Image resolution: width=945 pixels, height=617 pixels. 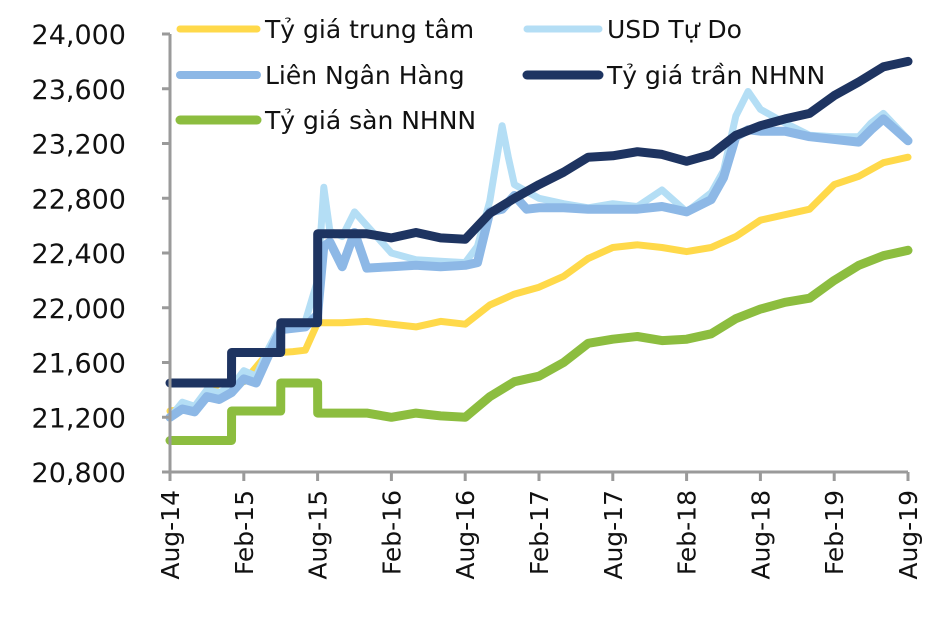 I want to click on legend-item-usd-tu-do: USD Tự Do, so click(x=632, y=29).